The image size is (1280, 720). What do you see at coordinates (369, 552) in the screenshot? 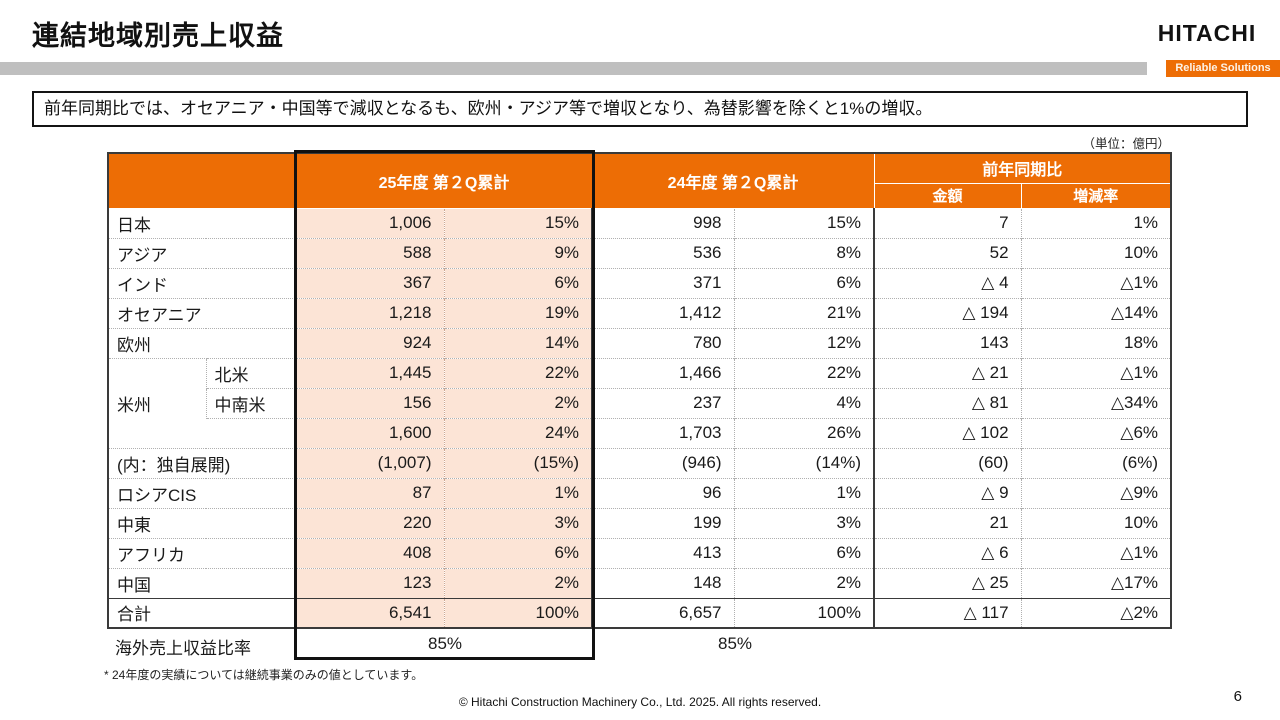
I see `fy25-amount-cell: 408` at bounding box center [369, 552].